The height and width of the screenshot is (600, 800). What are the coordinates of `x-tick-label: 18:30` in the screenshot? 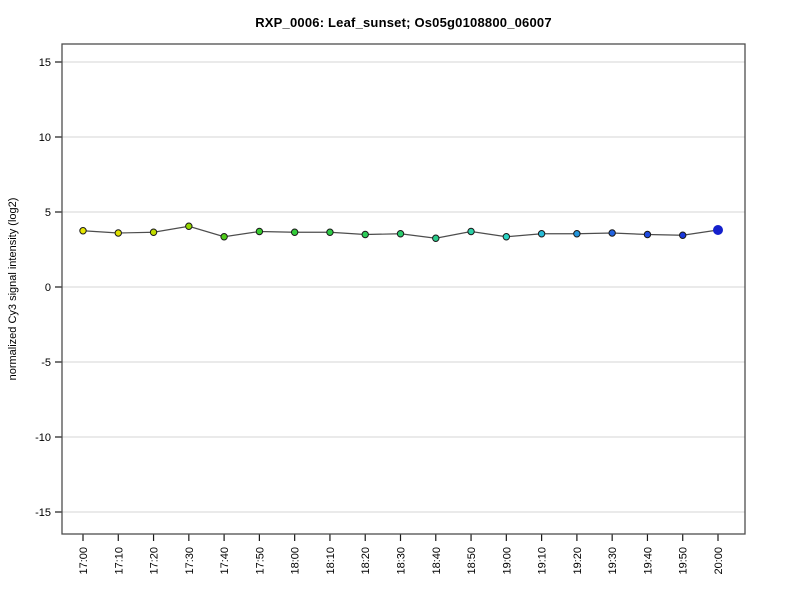 It's located at (402, 561).